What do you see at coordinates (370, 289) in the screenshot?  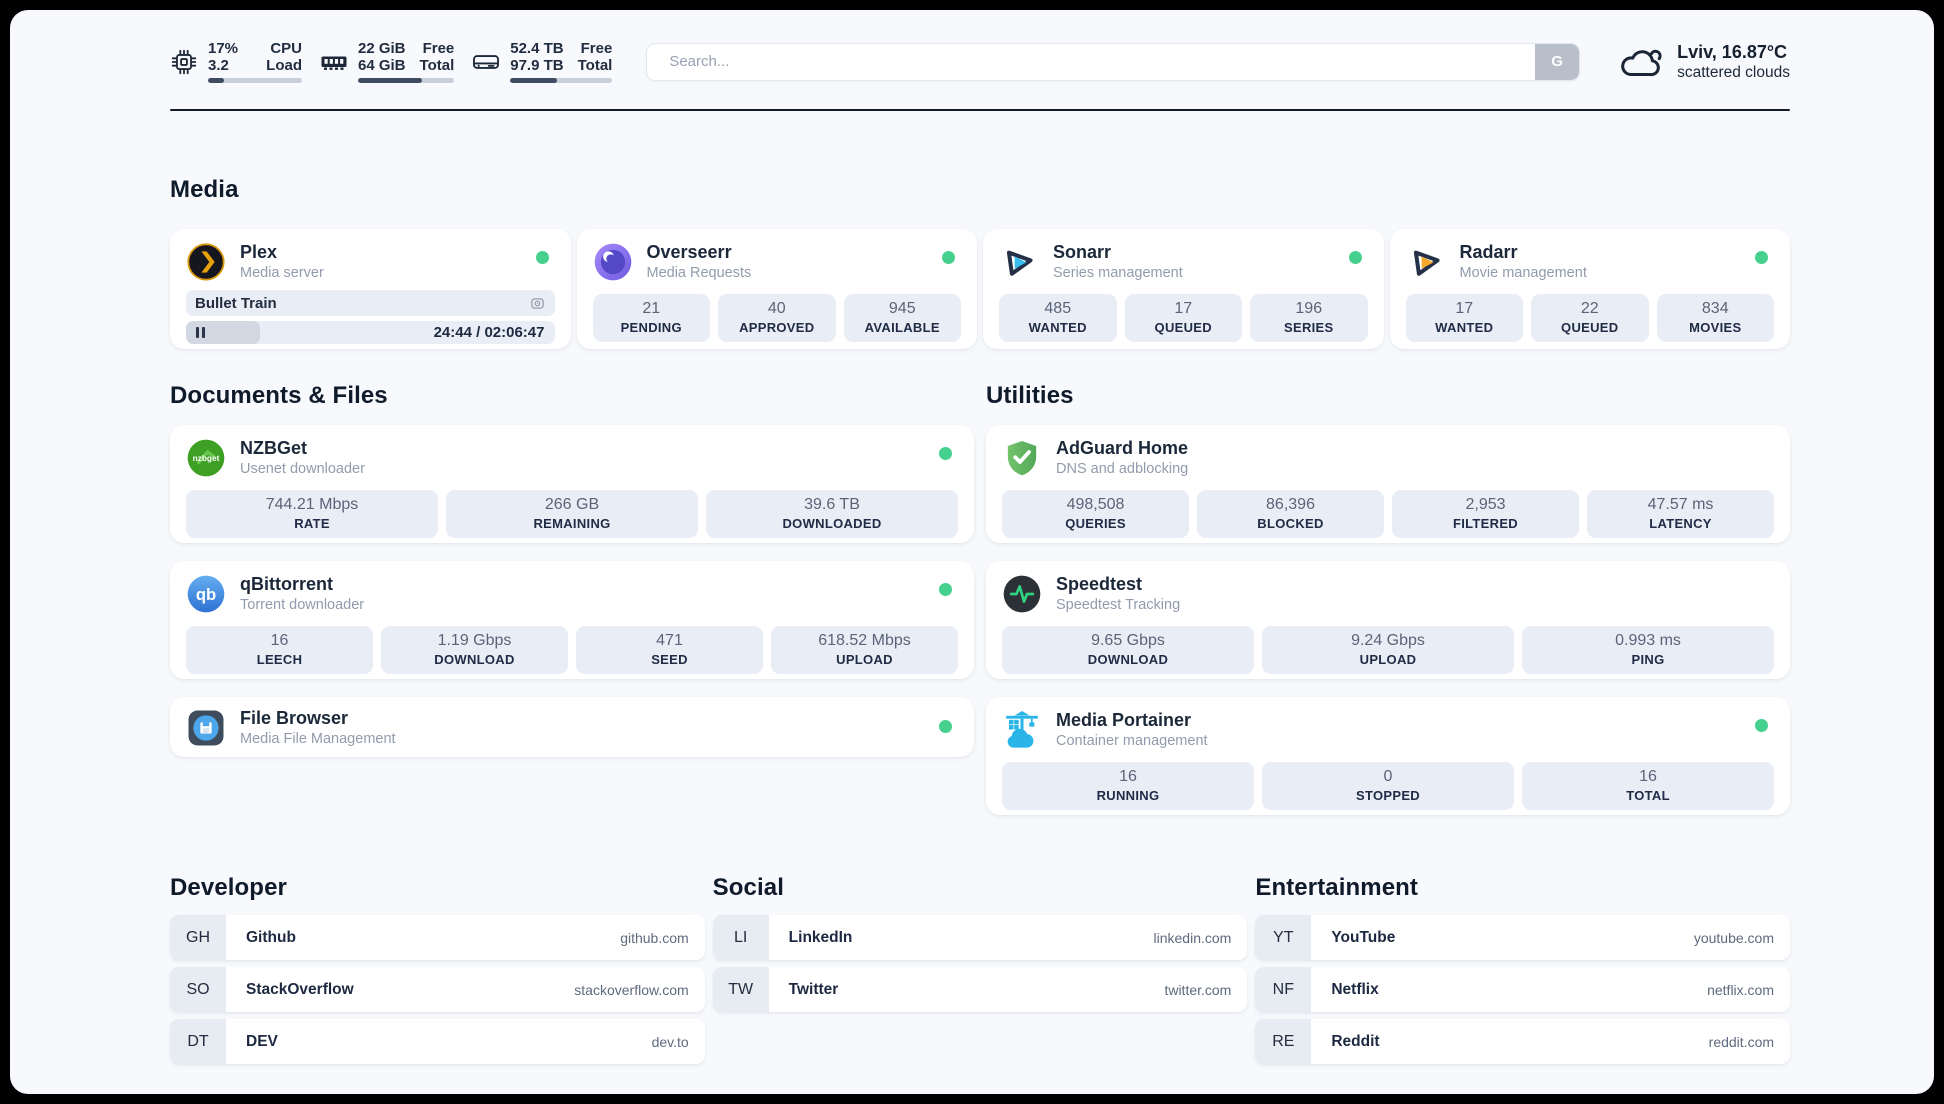 I see `app-card-plex: Plex Media server Bullet Train 24` at bounding box center [370, 289].